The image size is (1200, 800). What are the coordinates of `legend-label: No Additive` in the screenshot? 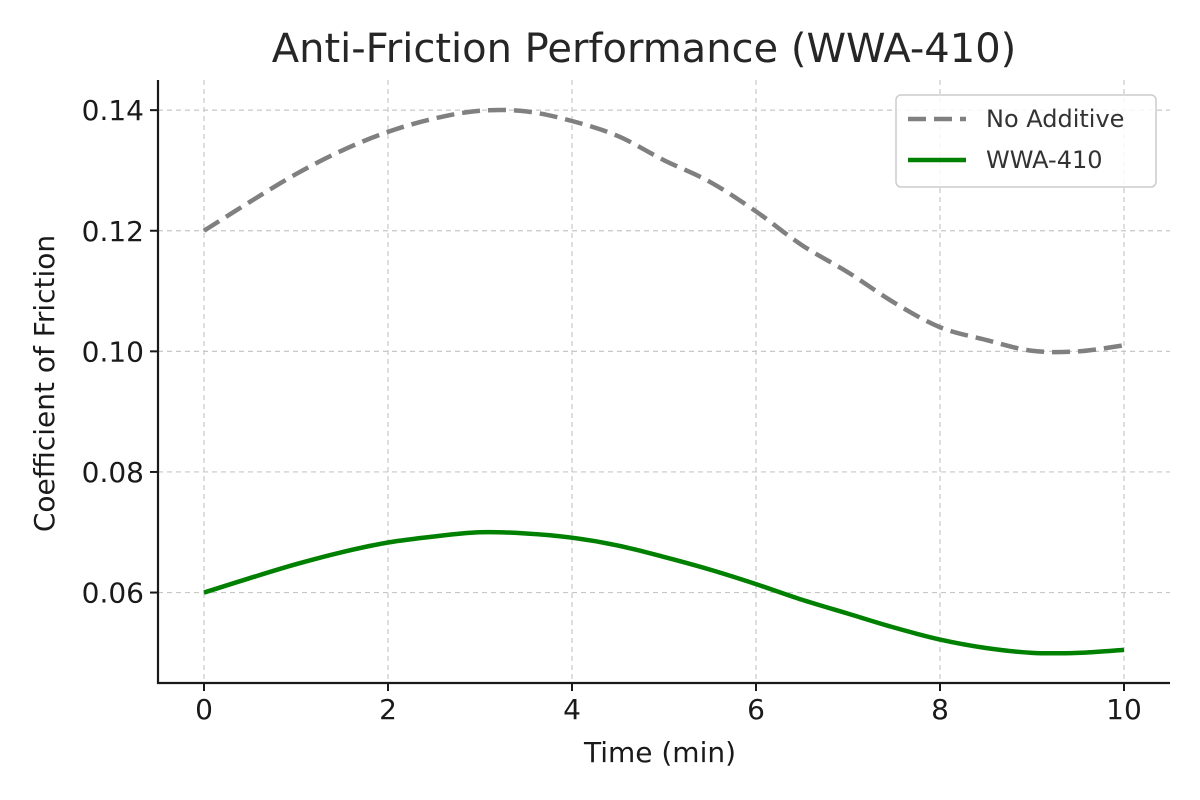 It's located at (1055, 119).